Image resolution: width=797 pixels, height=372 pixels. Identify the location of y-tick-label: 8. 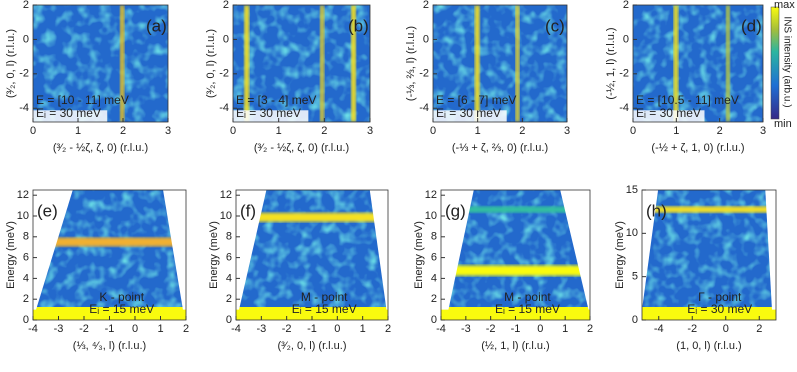
(229, 237).